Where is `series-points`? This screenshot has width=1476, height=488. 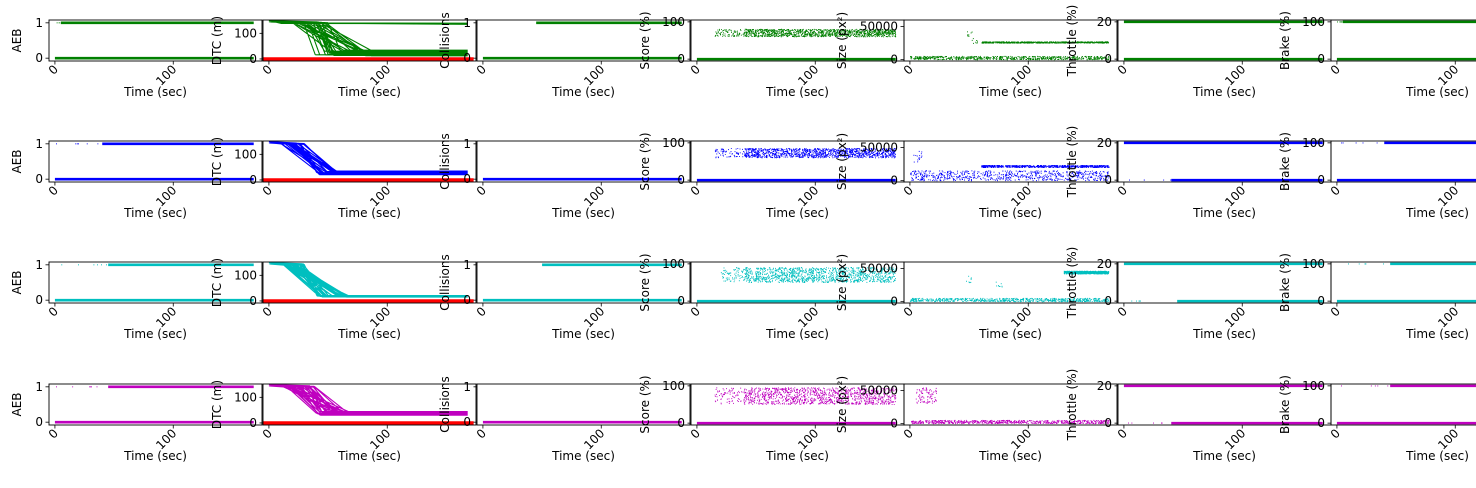 series-points is located at coordinates (1009, 286).